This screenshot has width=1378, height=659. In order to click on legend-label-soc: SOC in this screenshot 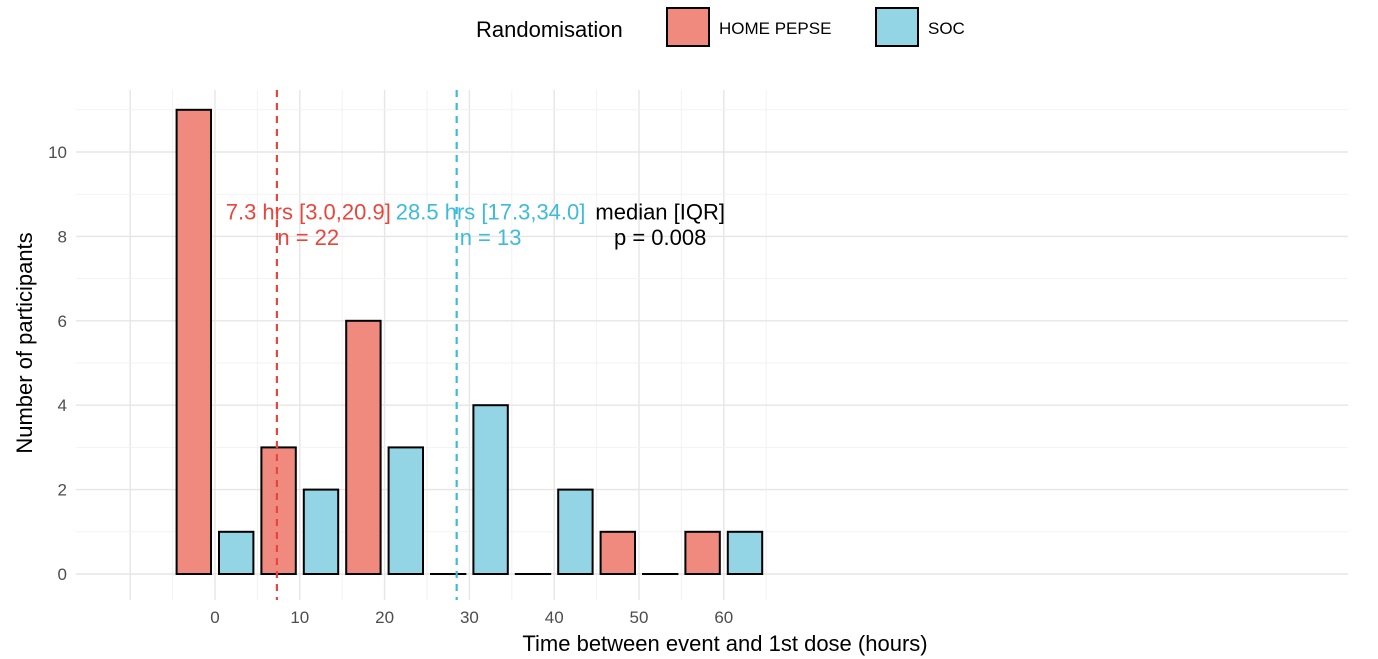, I will do `click(946, 28)`.